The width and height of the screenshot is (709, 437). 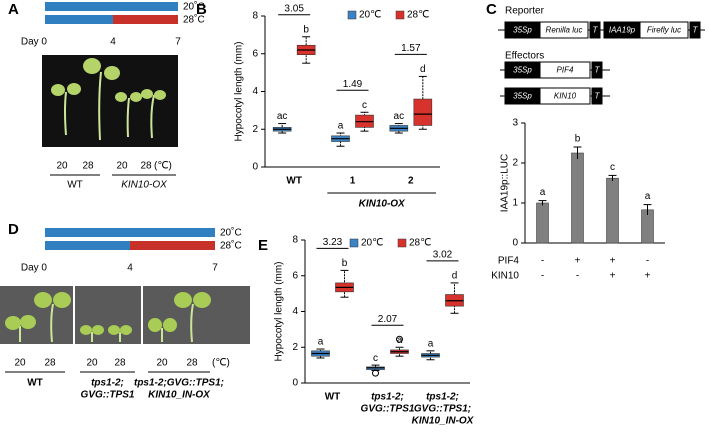 I want to click on significance-letter: c, so click(x=364, y=105).